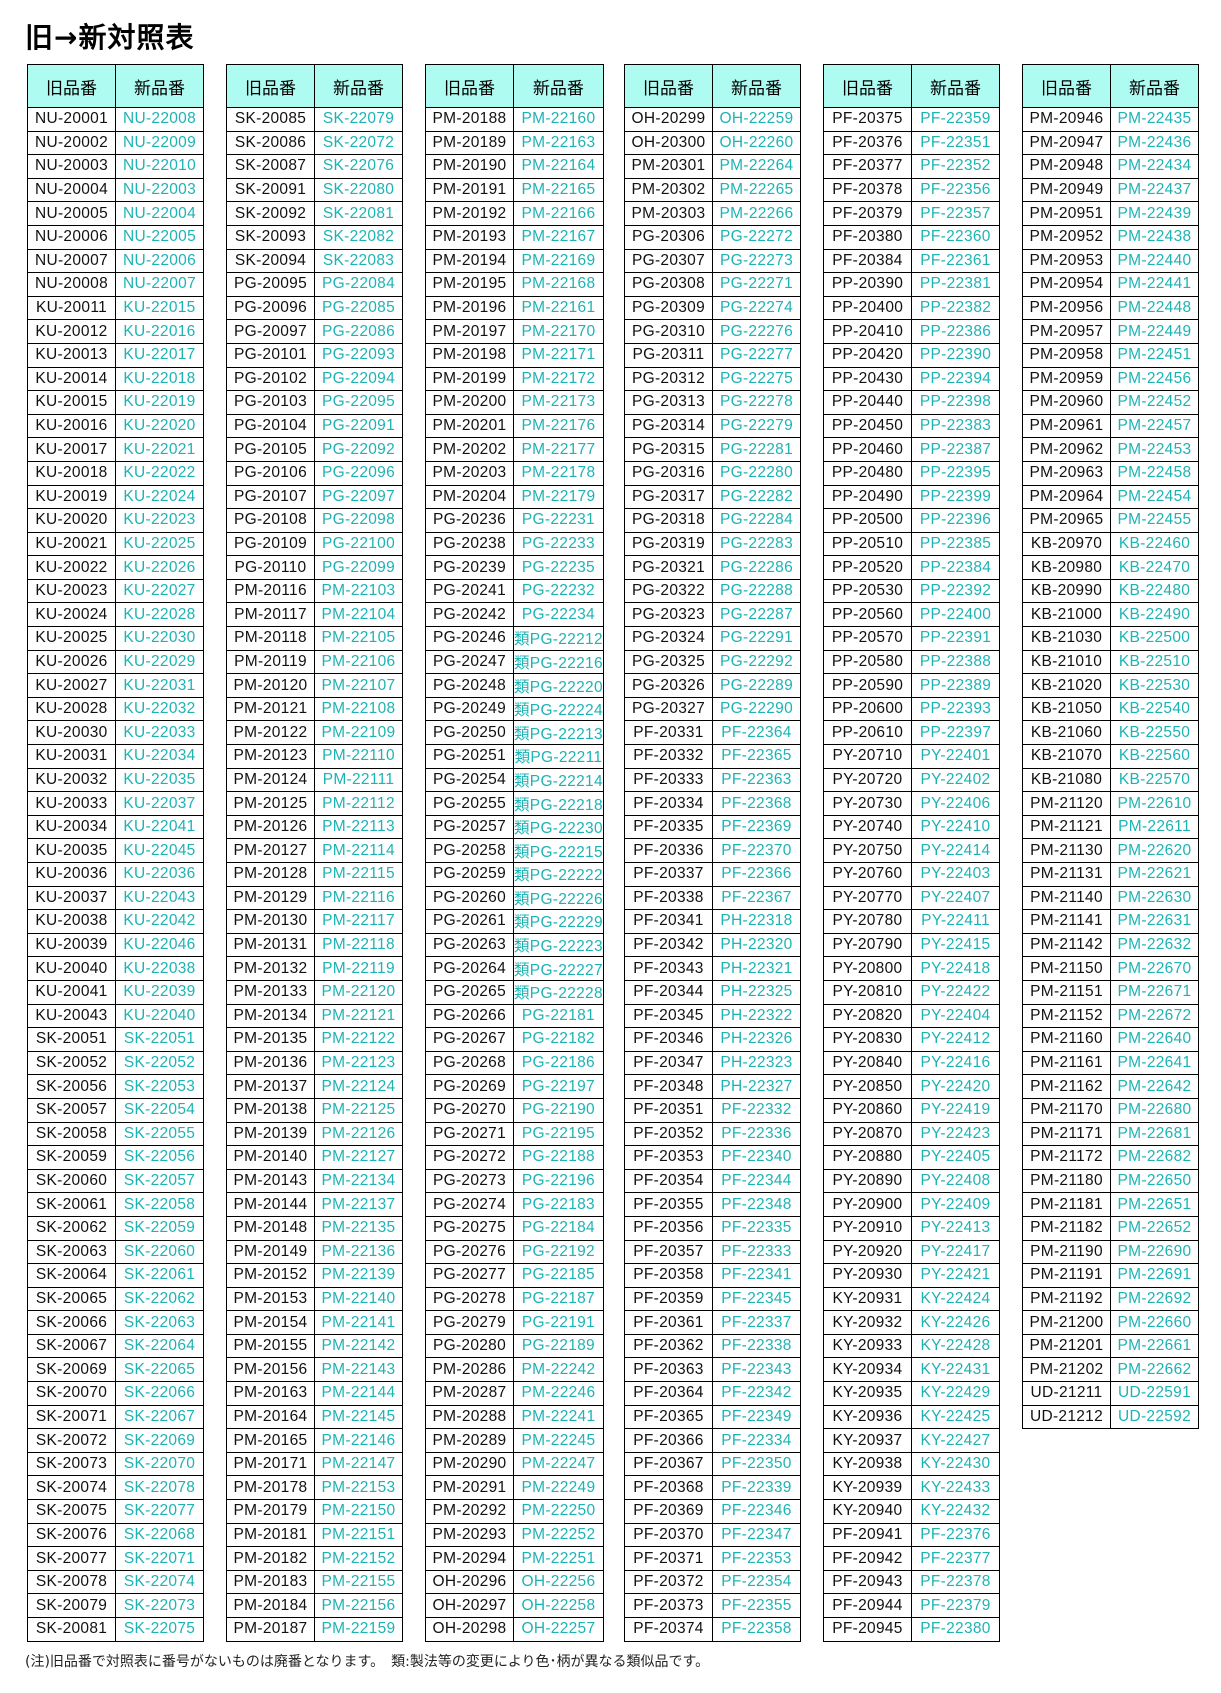 The image size is (1221, 1693). I want to click on new-number-cell: PG-22281, so click(756, 449).